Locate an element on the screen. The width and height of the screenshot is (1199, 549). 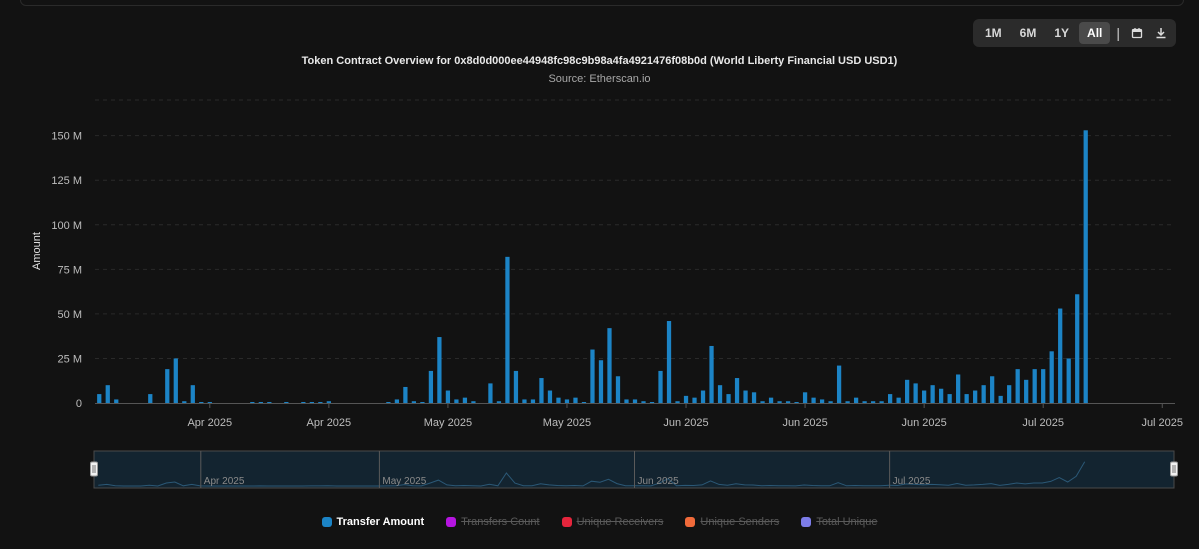
legend-item: Transfers Count is located at coordinates (493, 522).